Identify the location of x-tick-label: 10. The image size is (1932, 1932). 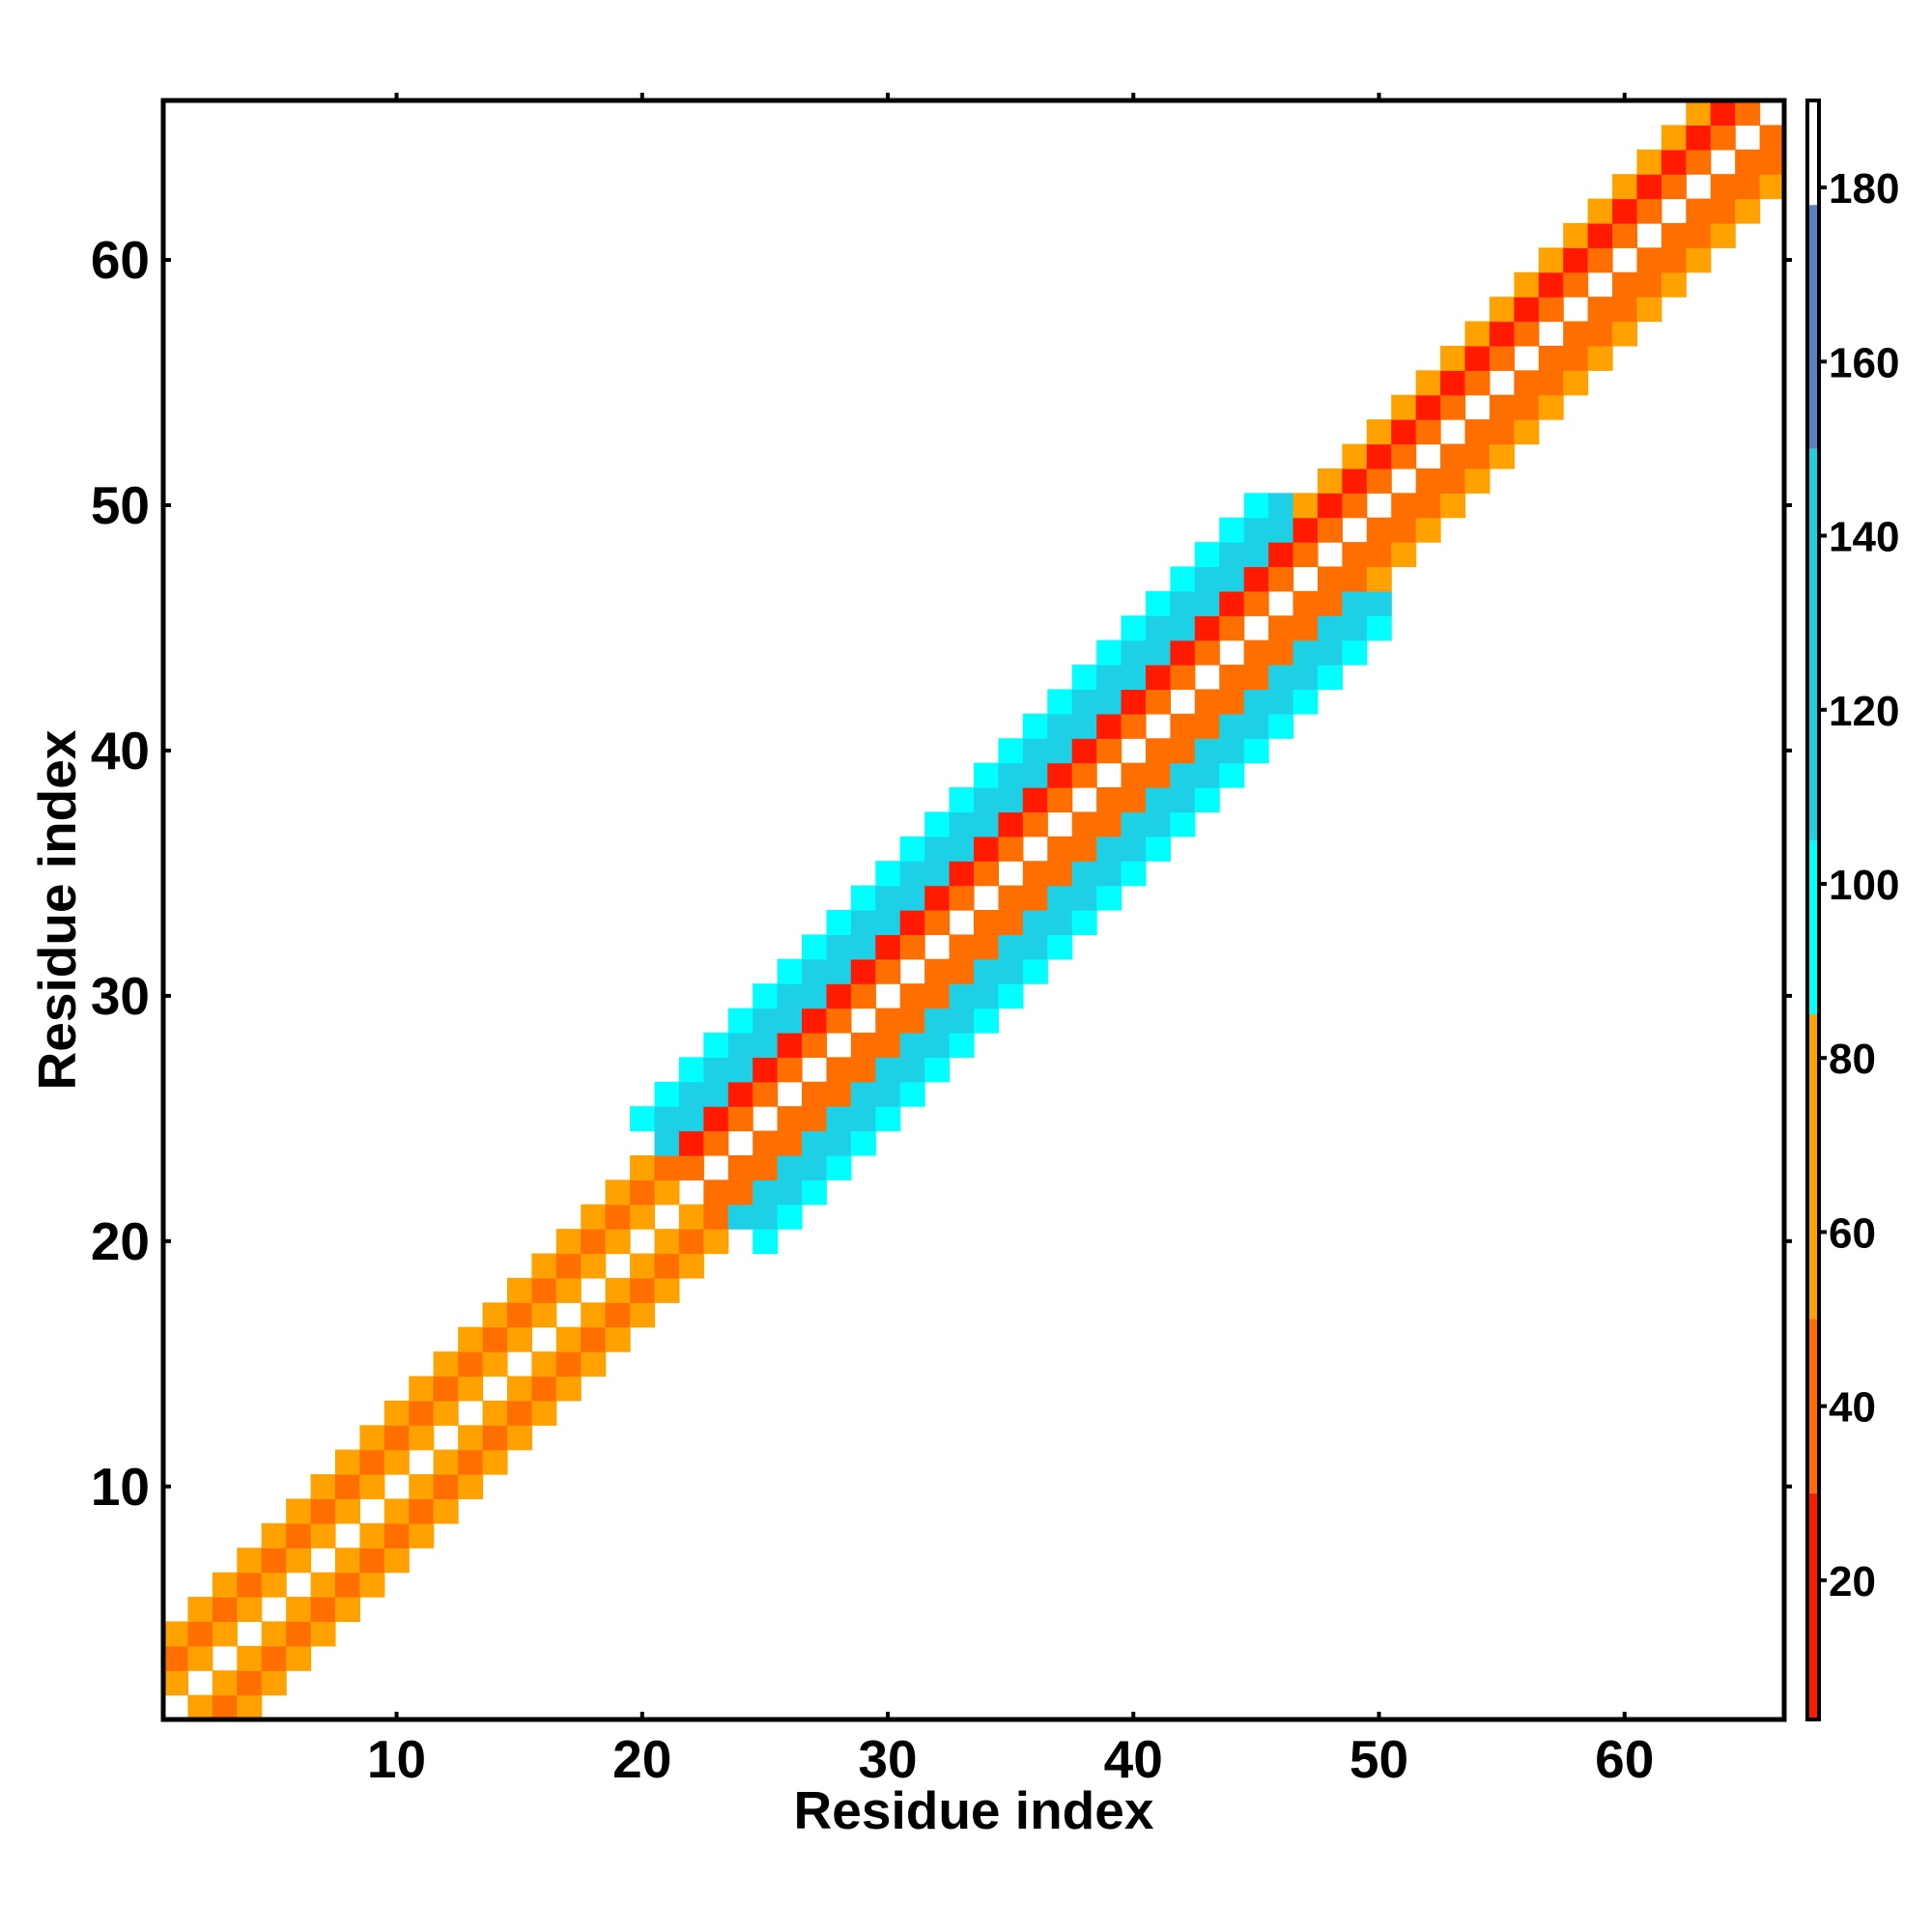
(396, 1759).